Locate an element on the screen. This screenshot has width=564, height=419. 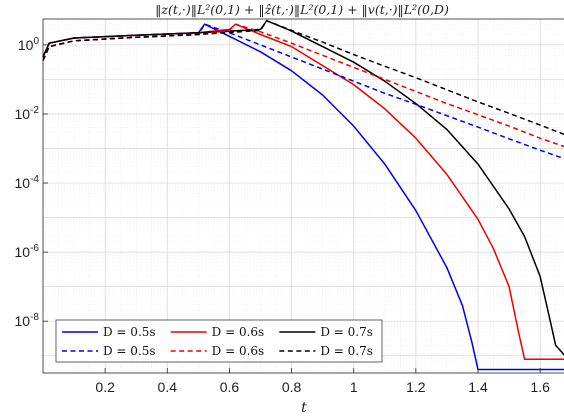
x-tick-label: 1.6 is located at coordinates (540, 387).